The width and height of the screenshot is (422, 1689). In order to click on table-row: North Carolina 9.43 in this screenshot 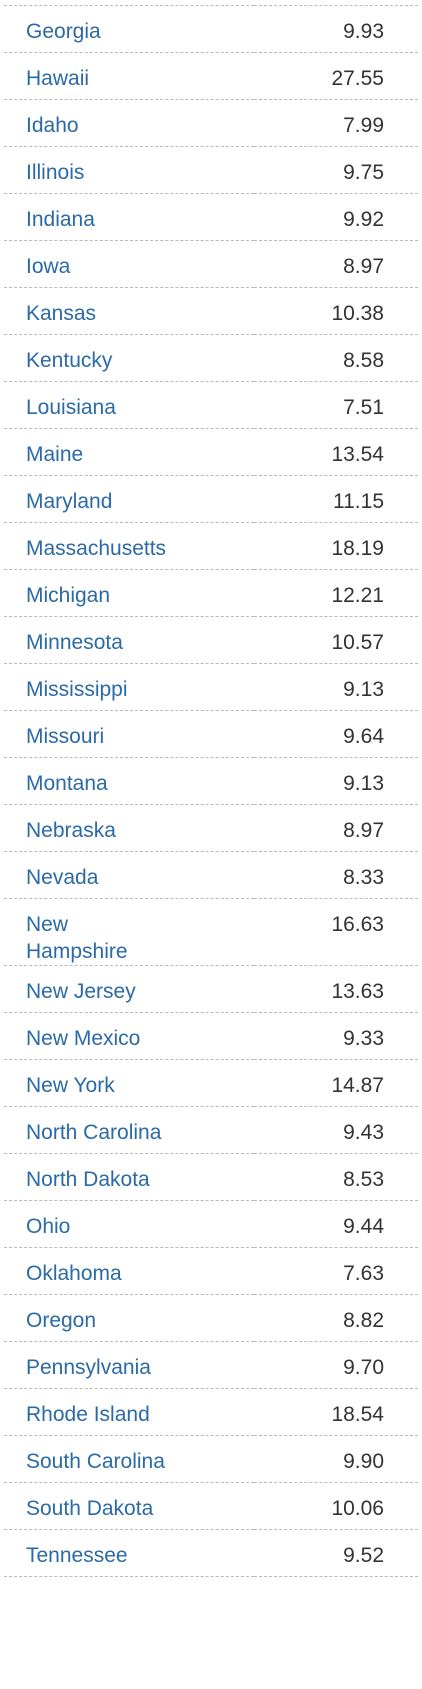, I will do `click(211, 1130)`.